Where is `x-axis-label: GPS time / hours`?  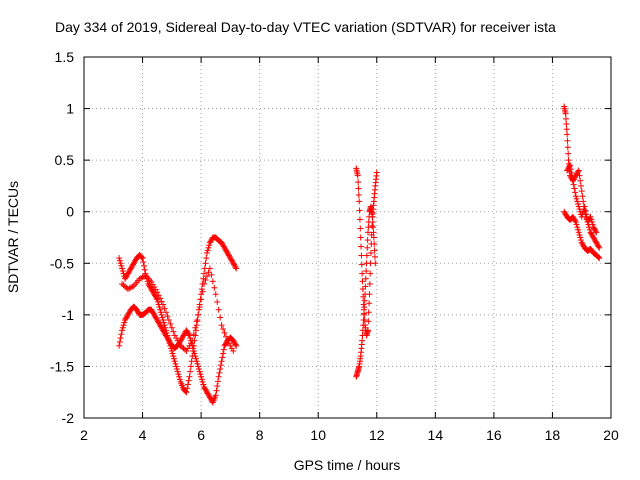
x-axis-label: GPS time / hours is located at coordinates (347, 465).